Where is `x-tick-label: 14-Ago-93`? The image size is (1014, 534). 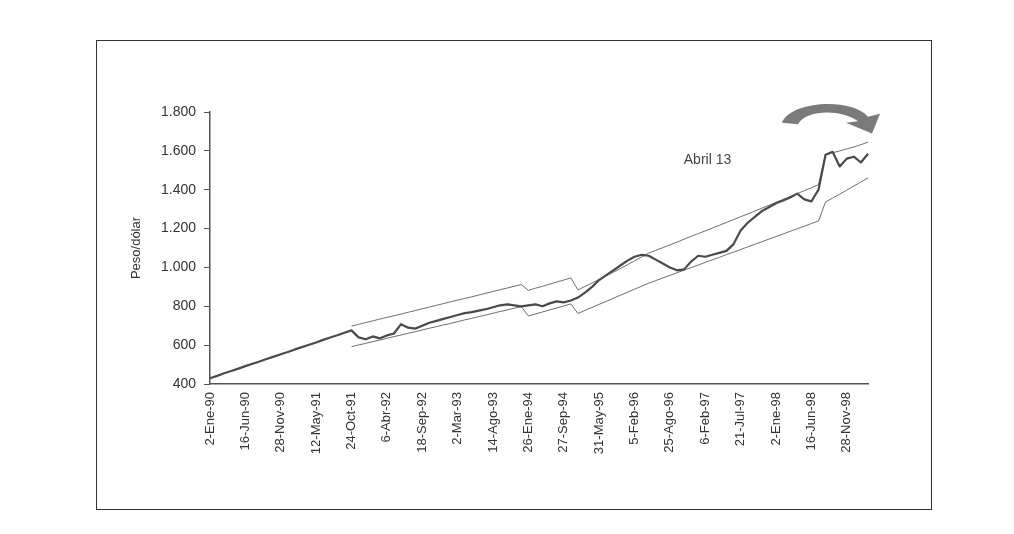
x-tick-label: 14-Ago-93 is located at coordinates (492, 422).